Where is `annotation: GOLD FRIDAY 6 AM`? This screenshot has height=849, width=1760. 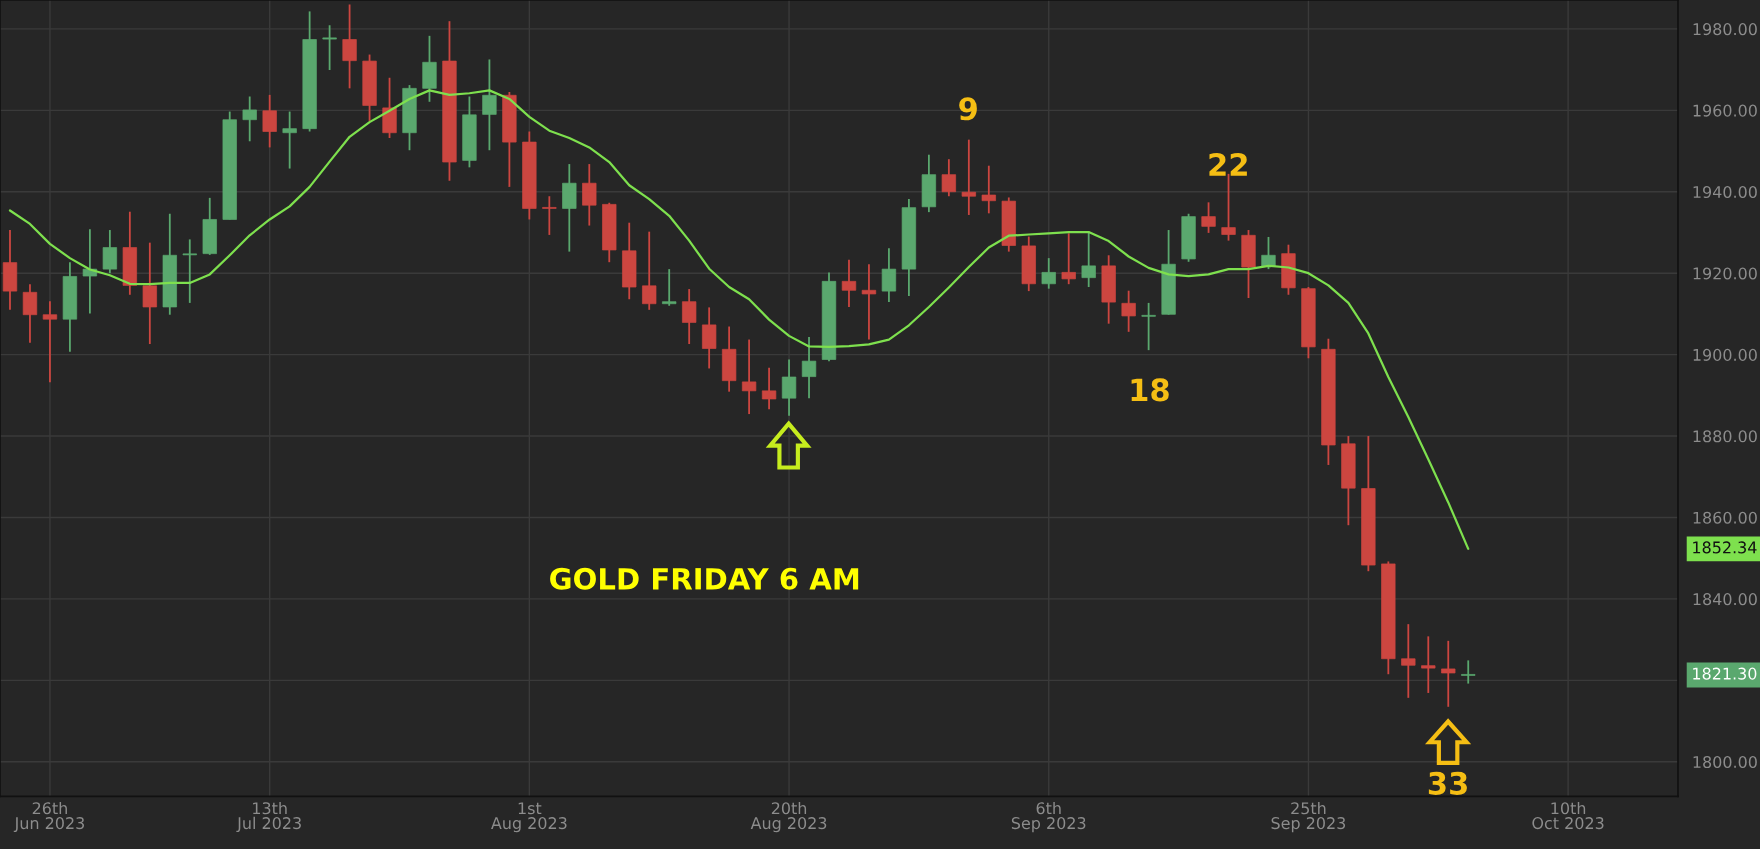
annotation: GOLD FRIDAY 6 AM is located at coordinates (704, 578).